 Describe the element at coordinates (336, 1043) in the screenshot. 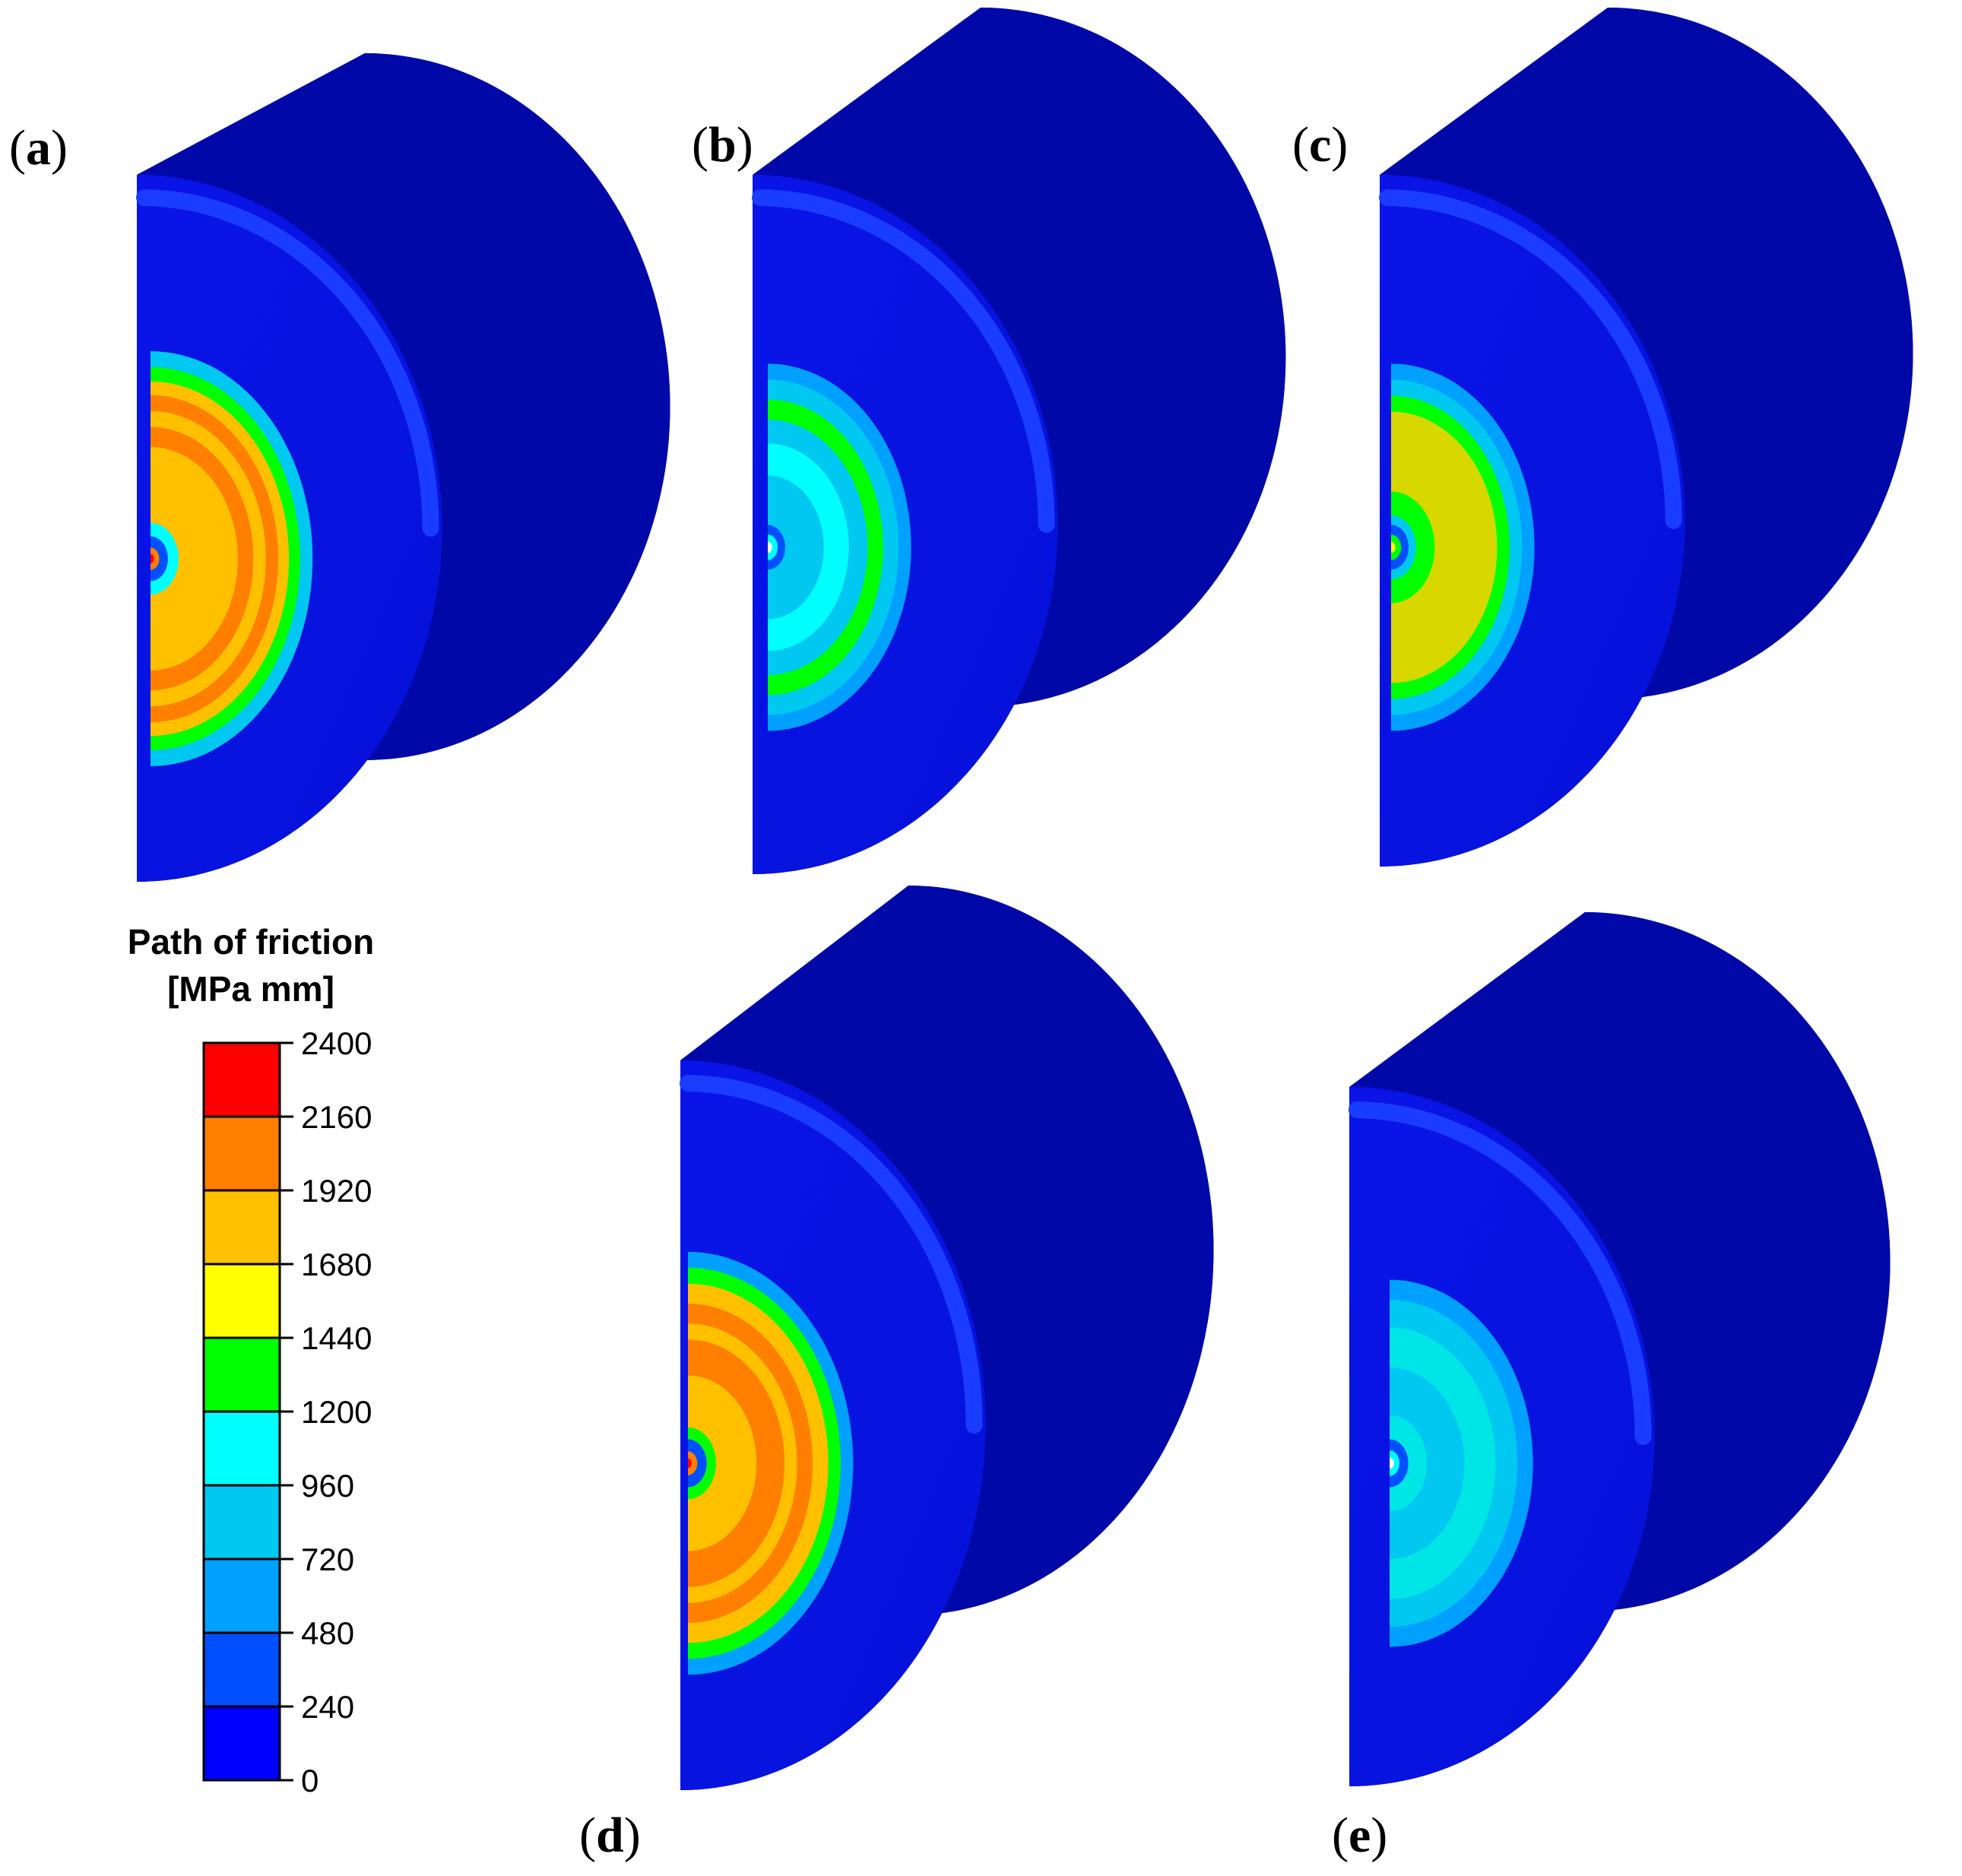

I see `legend-tick-label: 2400` at that location.